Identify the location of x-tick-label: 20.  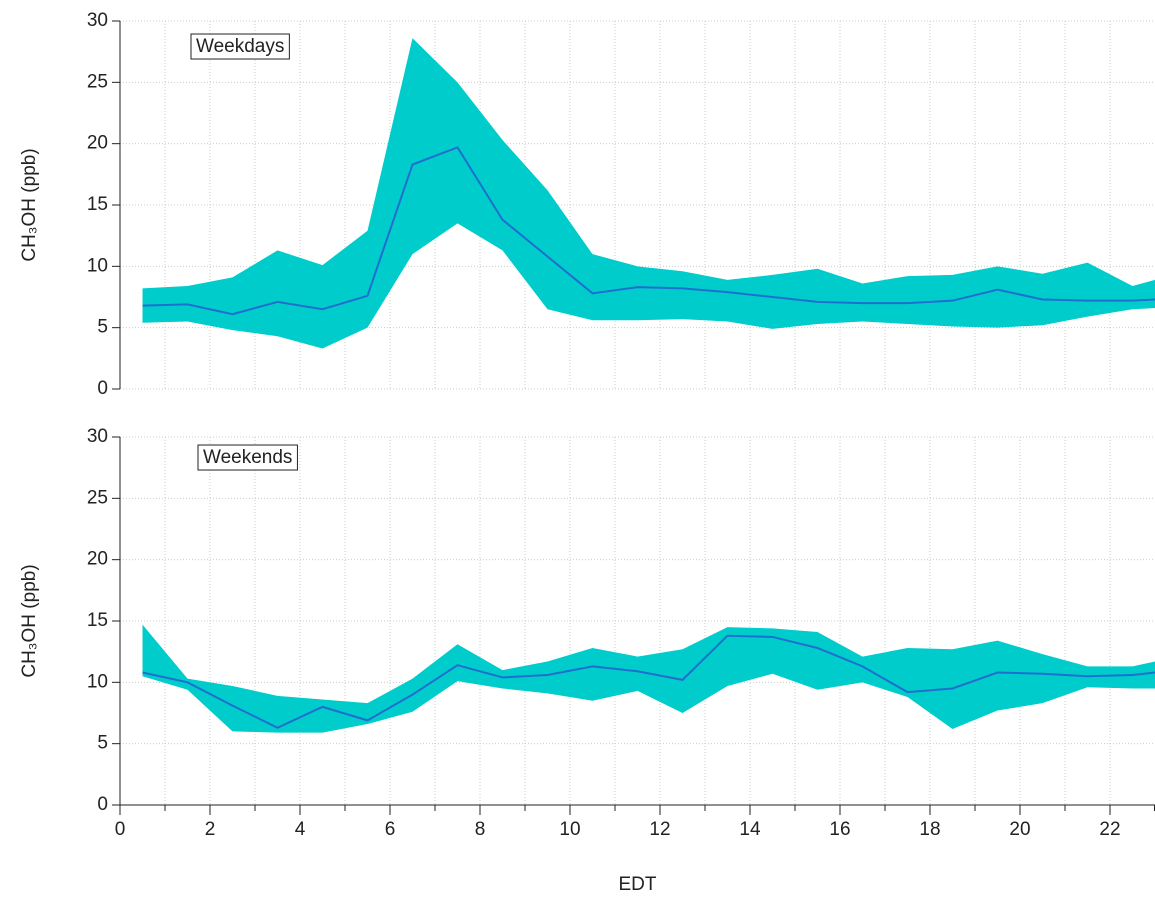
(1019, 829).